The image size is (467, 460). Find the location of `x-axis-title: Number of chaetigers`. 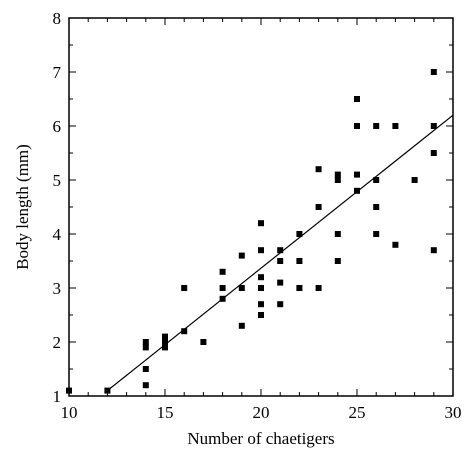

x-axis-title: Number of chaetigers is located at coordinates (260, 438).